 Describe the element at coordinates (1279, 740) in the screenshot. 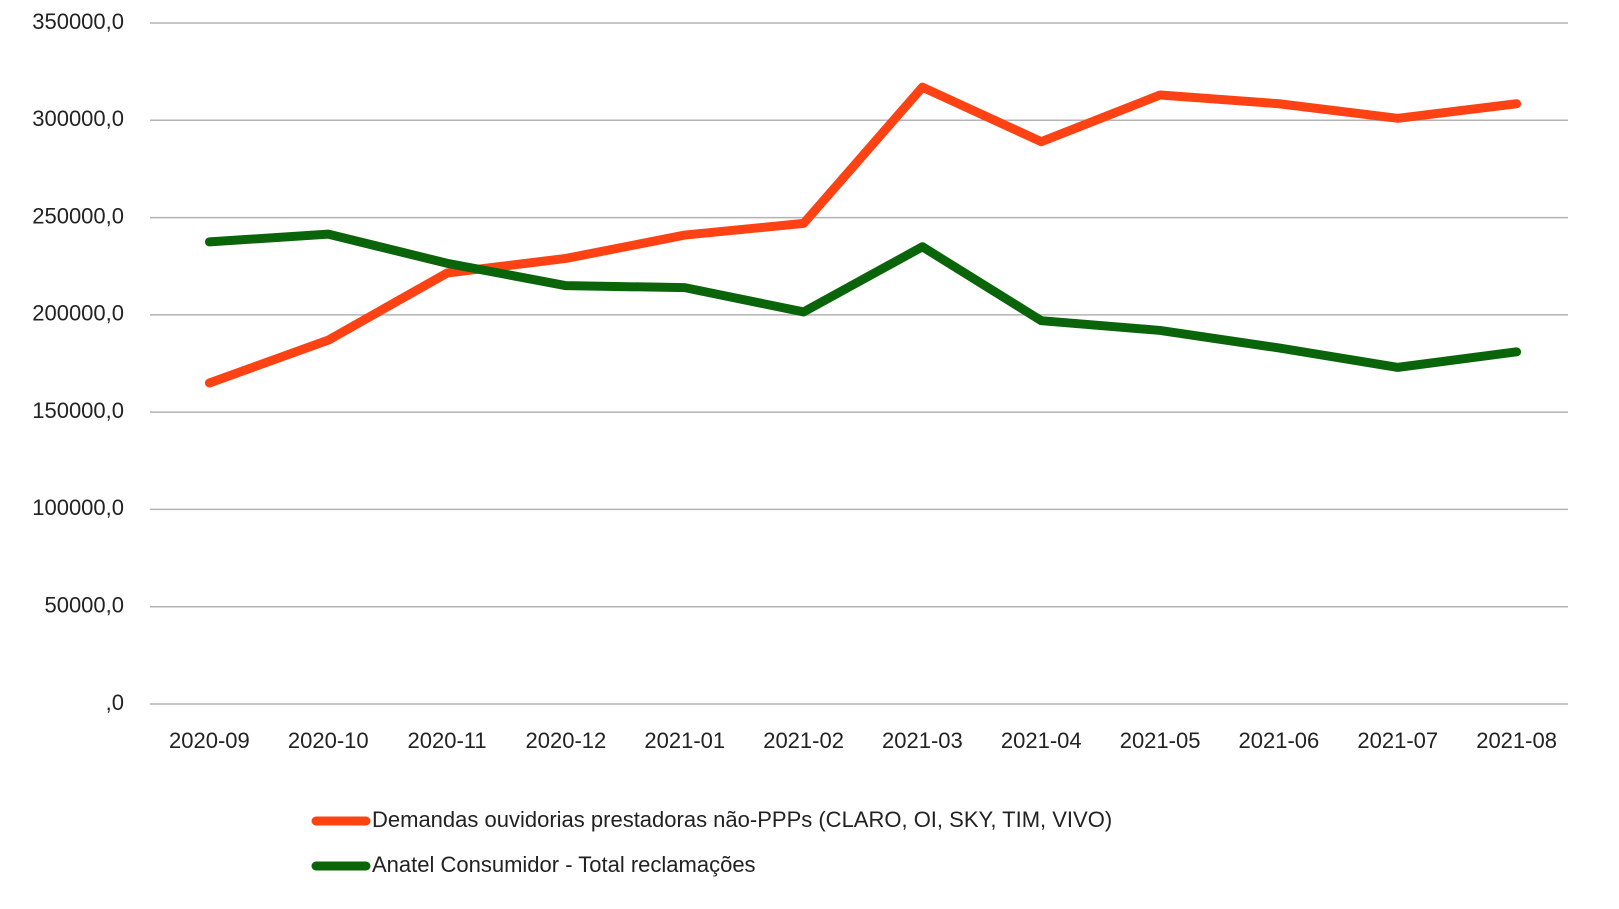

I see `x-tick-label: 2021-06` at that location.